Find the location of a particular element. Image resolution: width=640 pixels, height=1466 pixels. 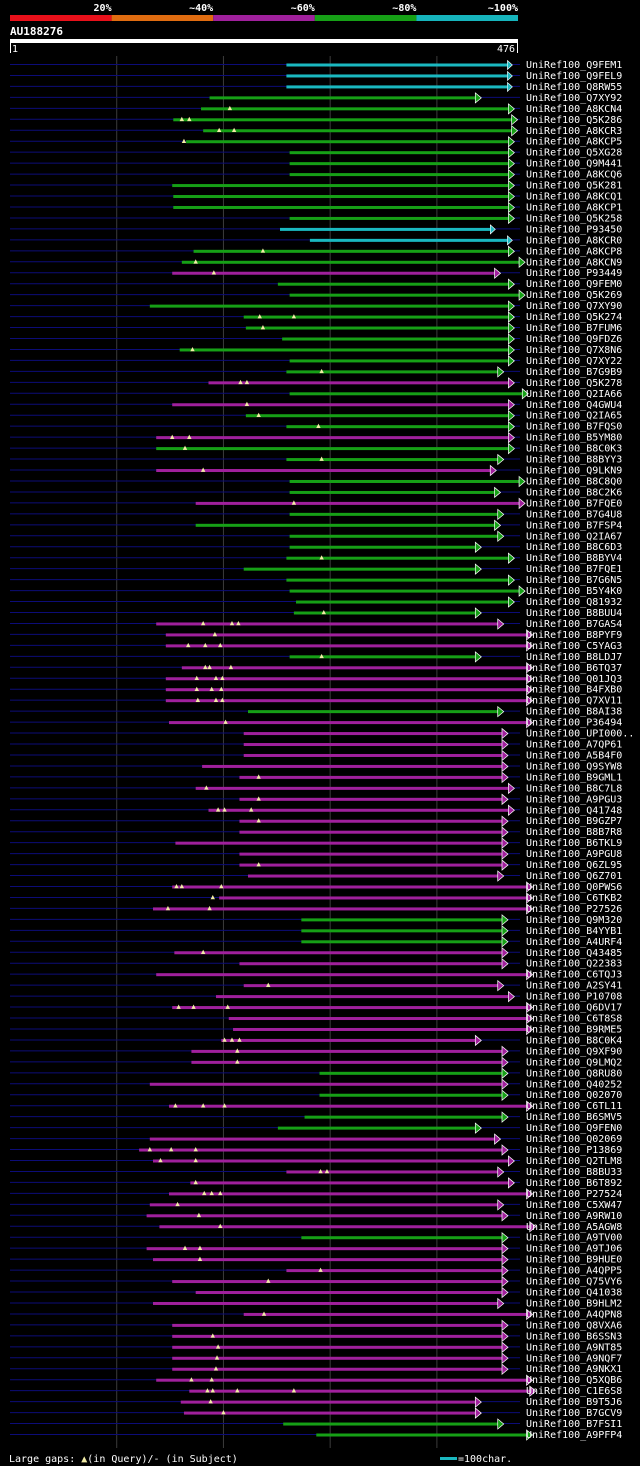

hit-row: UniRef100_Q01JQ3 is located at coordinates (316, 679).